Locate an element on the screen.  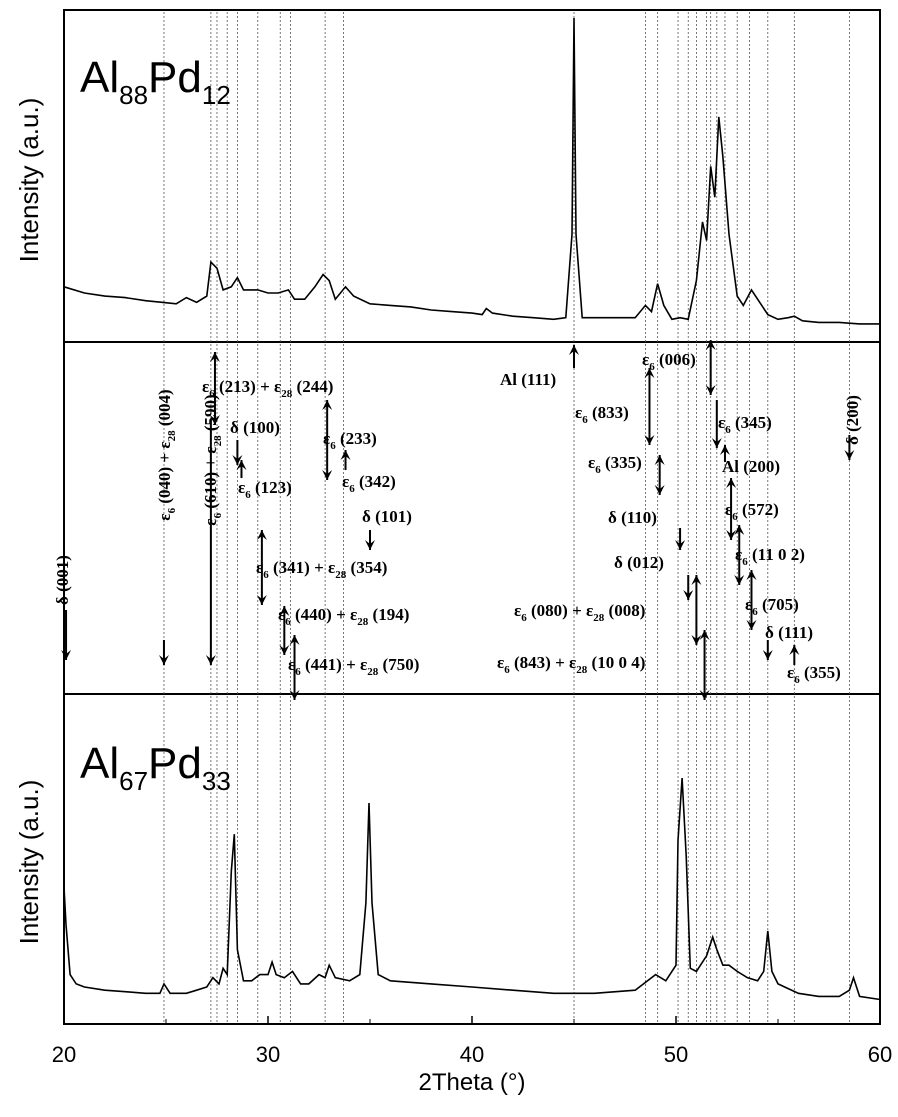
annotation-26: ε6 (355) is located at coordinates (814, 665).